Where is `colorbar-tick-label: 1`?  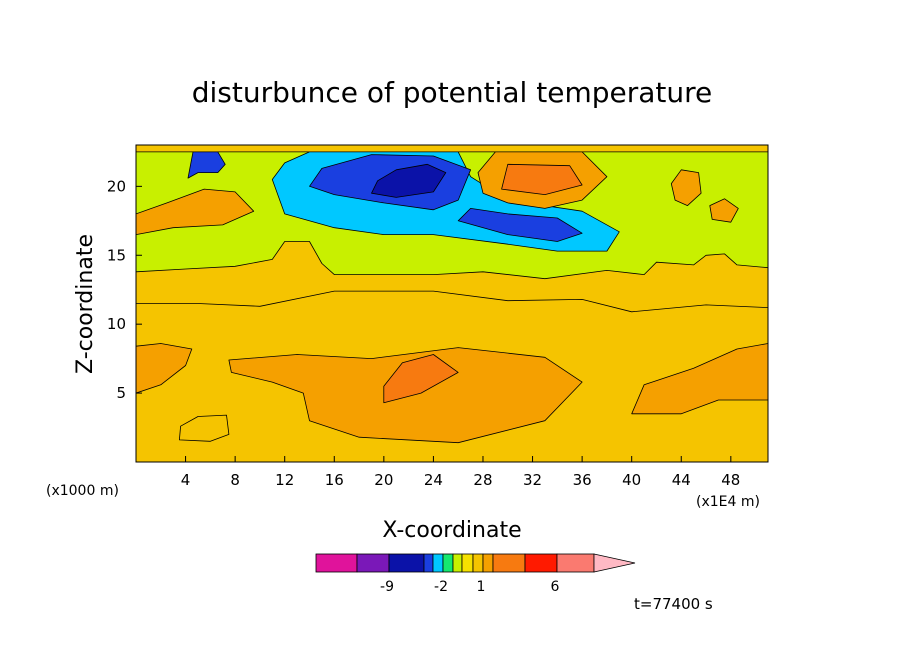 colorbar-tick-label: 1 is located at coordinates (481, 587).